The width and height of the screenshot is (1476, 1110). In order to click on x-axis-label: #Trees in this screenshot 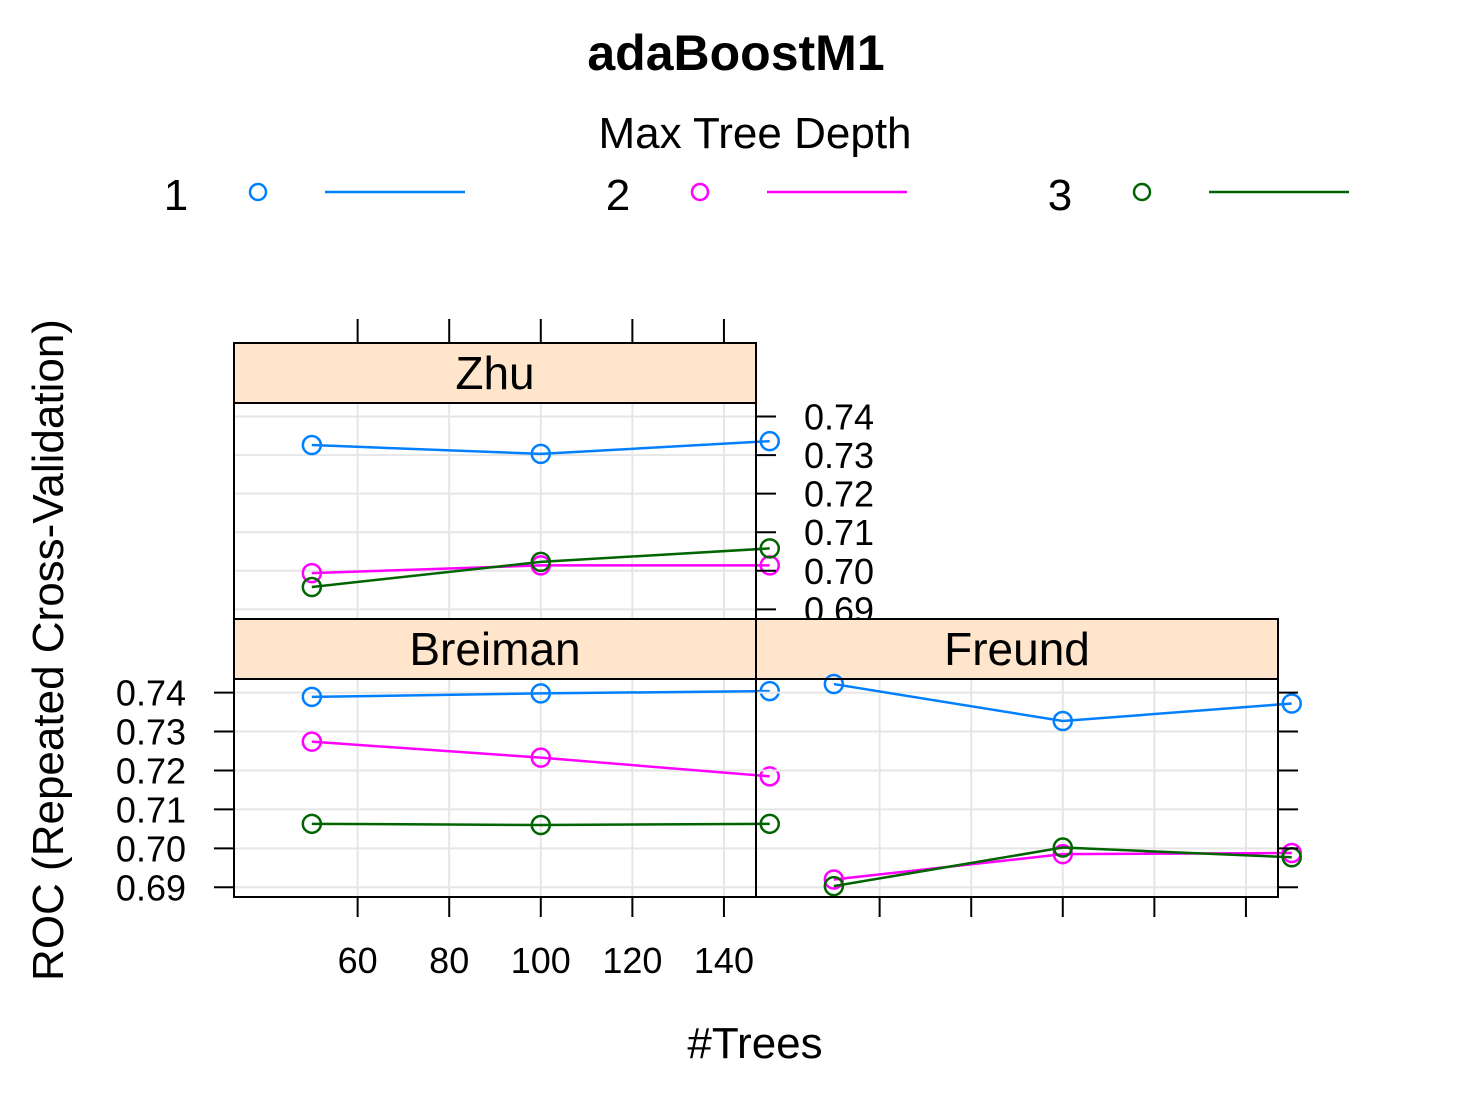, I will do `click(754, 1043)`.